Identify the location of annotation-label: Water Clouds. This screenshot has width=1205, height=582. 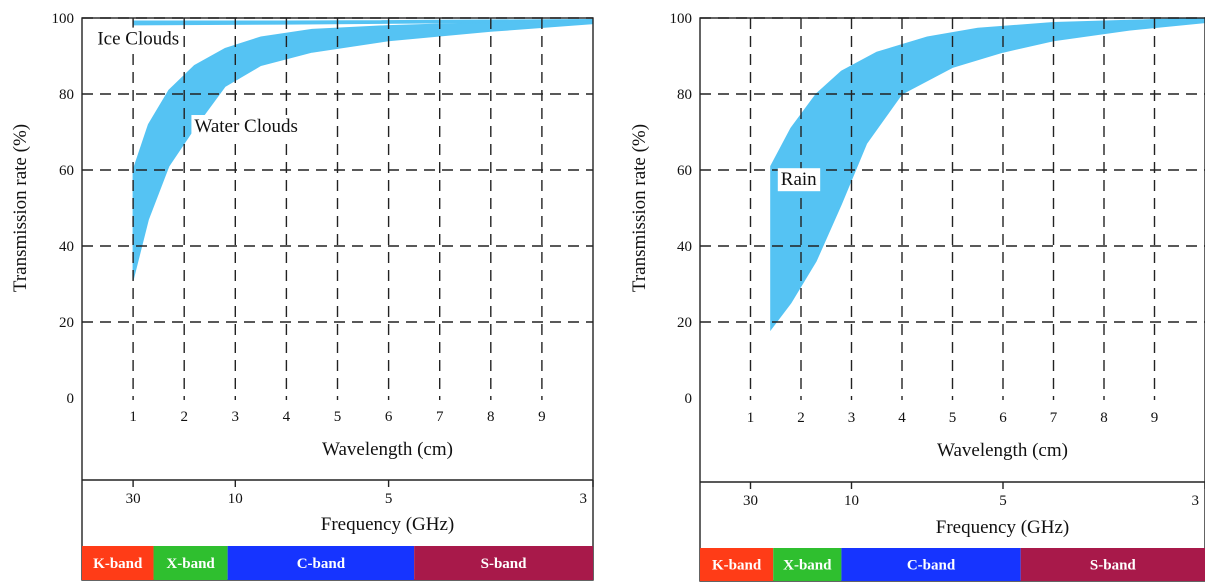
(245, 126).